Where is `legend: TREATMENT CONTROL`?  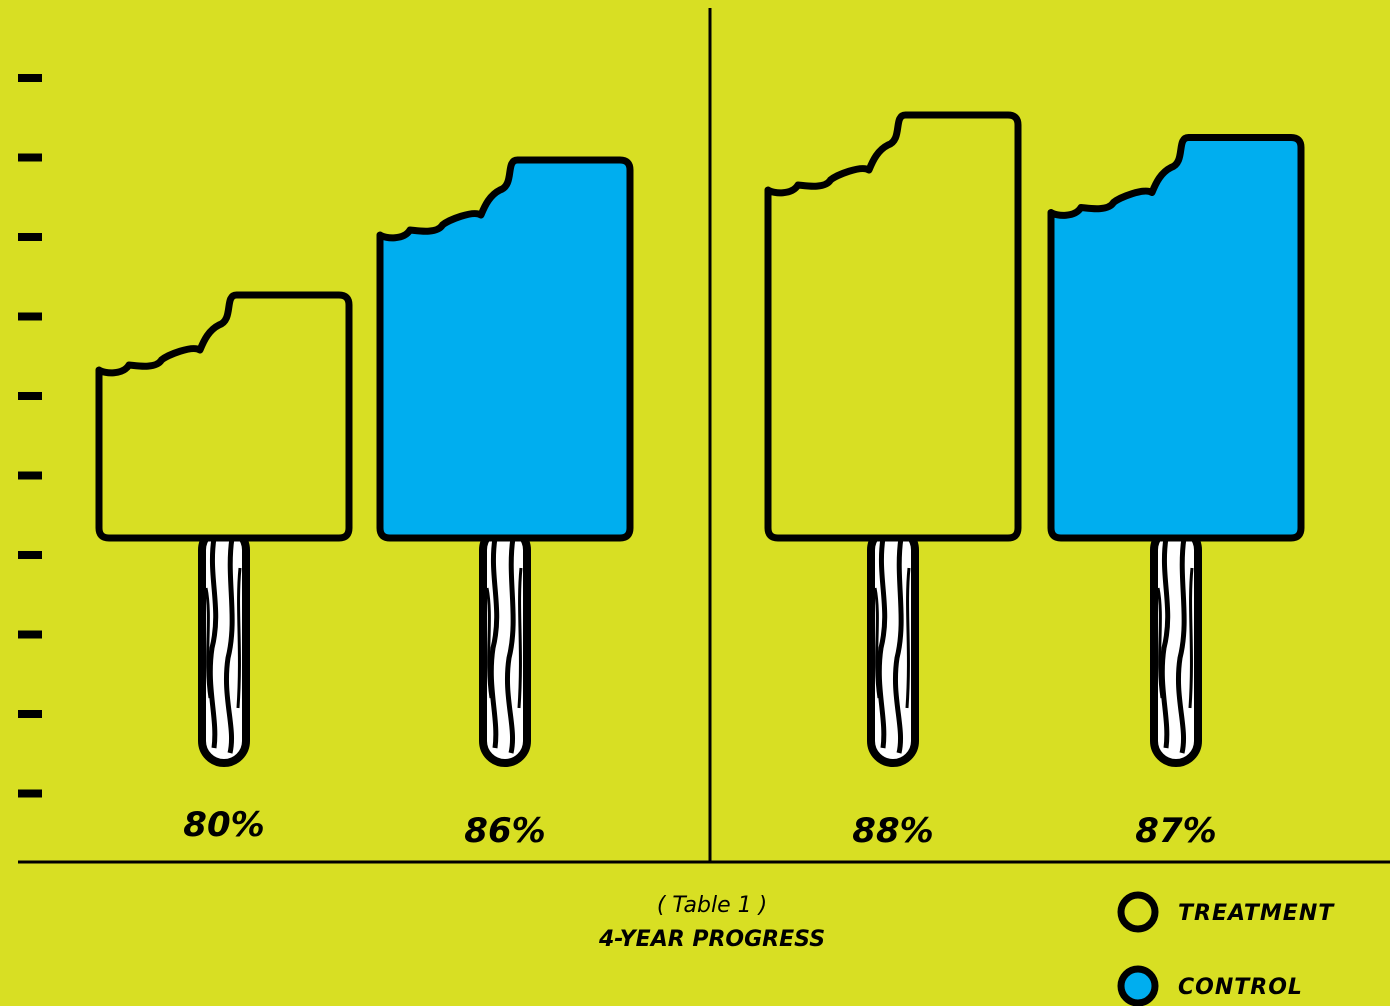
legend: TREATMENT CONTROL is located at coordinates (1226, 948).